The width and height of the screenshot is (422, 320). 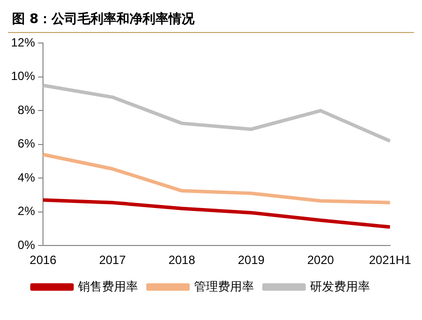 What do you see at coordinates (182, 260) in the screenshot?
I see `x-tick-label: 2018` at bounding box center [182, 260].